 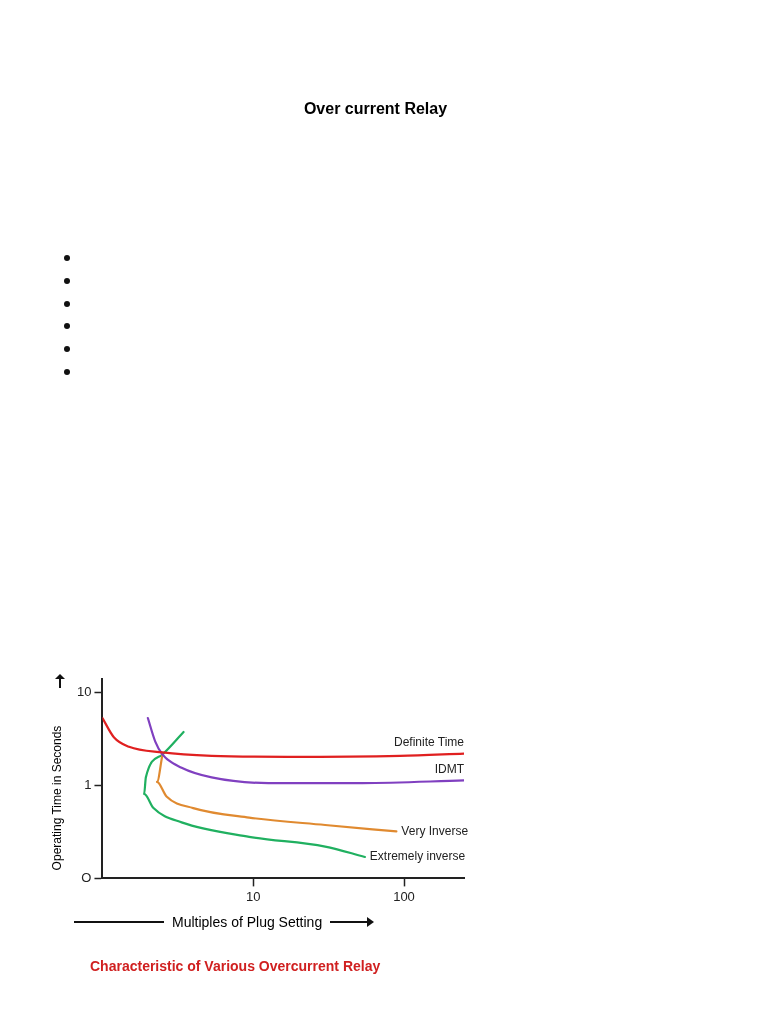 What do you see at coordinates (429, 741) in the screenshot?
I see `series-label: Definite Time` at bounding box center [429, 741].